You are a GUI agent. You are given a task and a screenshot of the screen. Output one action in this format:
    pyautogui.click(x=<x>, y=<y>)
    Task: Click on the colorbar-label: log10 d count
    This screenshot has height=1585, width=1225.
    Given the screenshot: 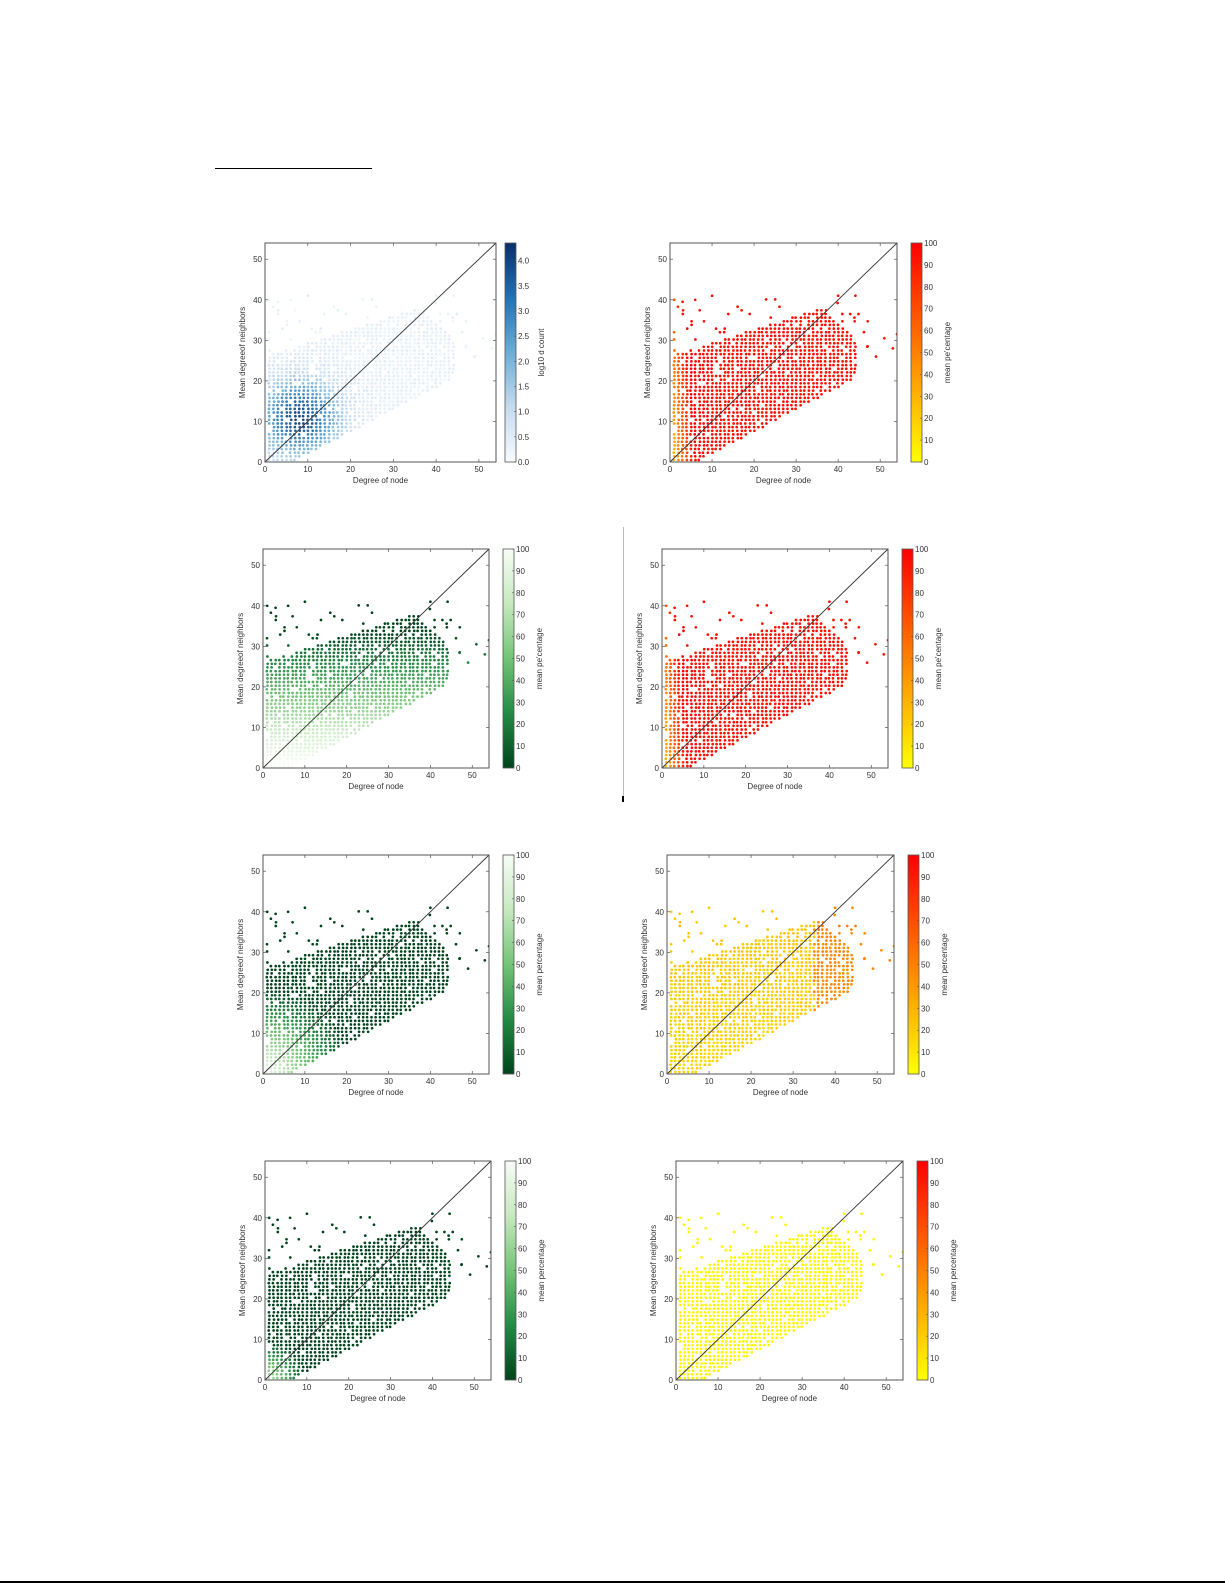 What is the action you would take?
    pyautogui.click(x=541, y=352)
    